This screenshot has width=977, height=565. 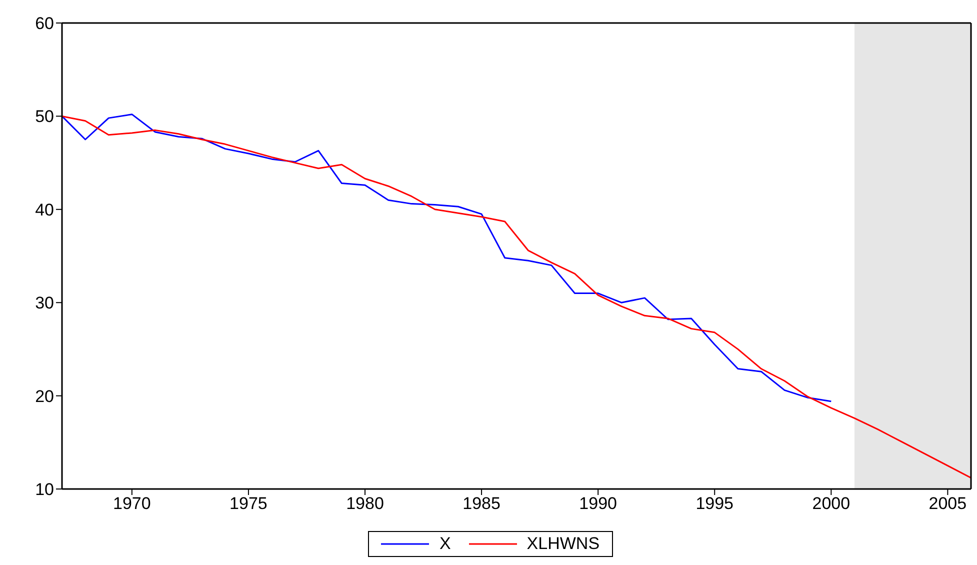 What do you see at coordinates (44, 396) in the screenshot?
I see `y-tick-label: 20` at bounding box center [44, 396].